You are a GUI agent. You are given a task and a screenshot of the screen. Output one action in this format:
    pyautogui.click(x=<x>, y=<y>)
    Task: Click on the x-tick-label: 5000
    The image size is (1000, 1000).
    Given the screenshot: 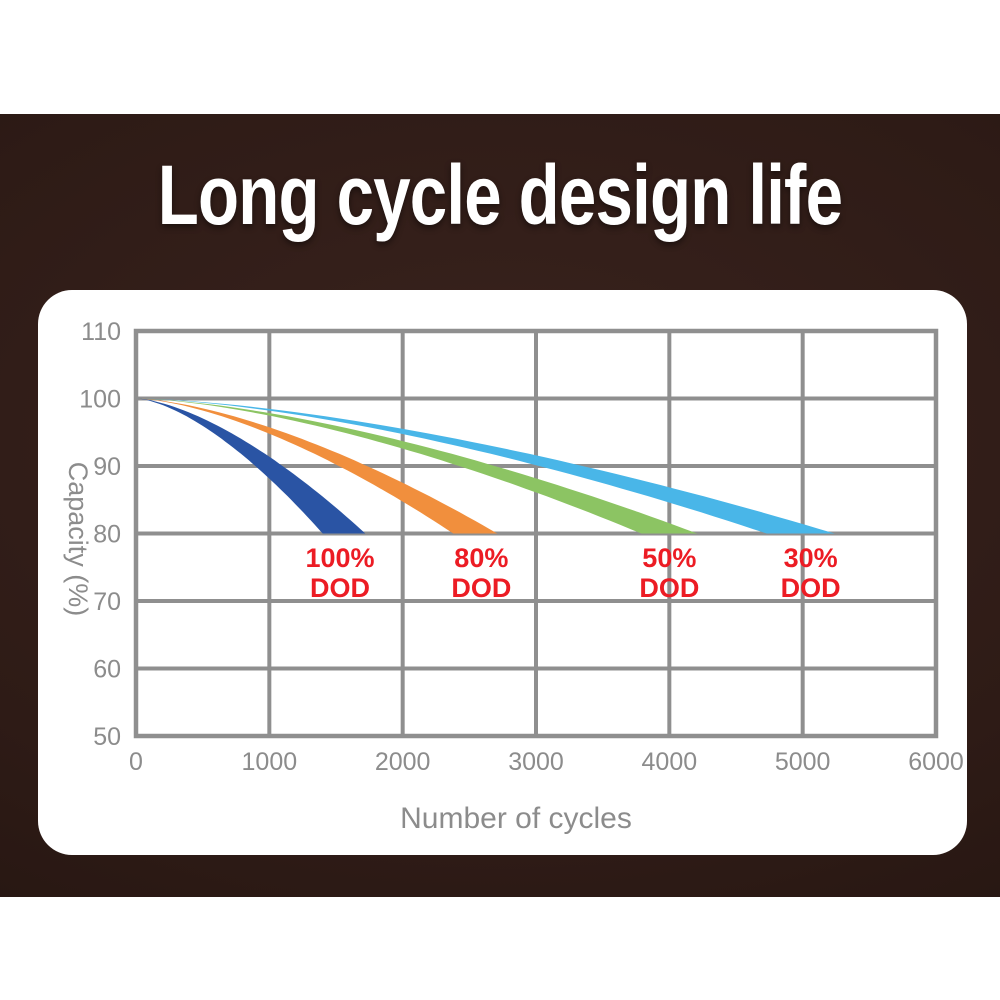 What is the action you would take?
    pyautogui.click(x=803, y=762)
    